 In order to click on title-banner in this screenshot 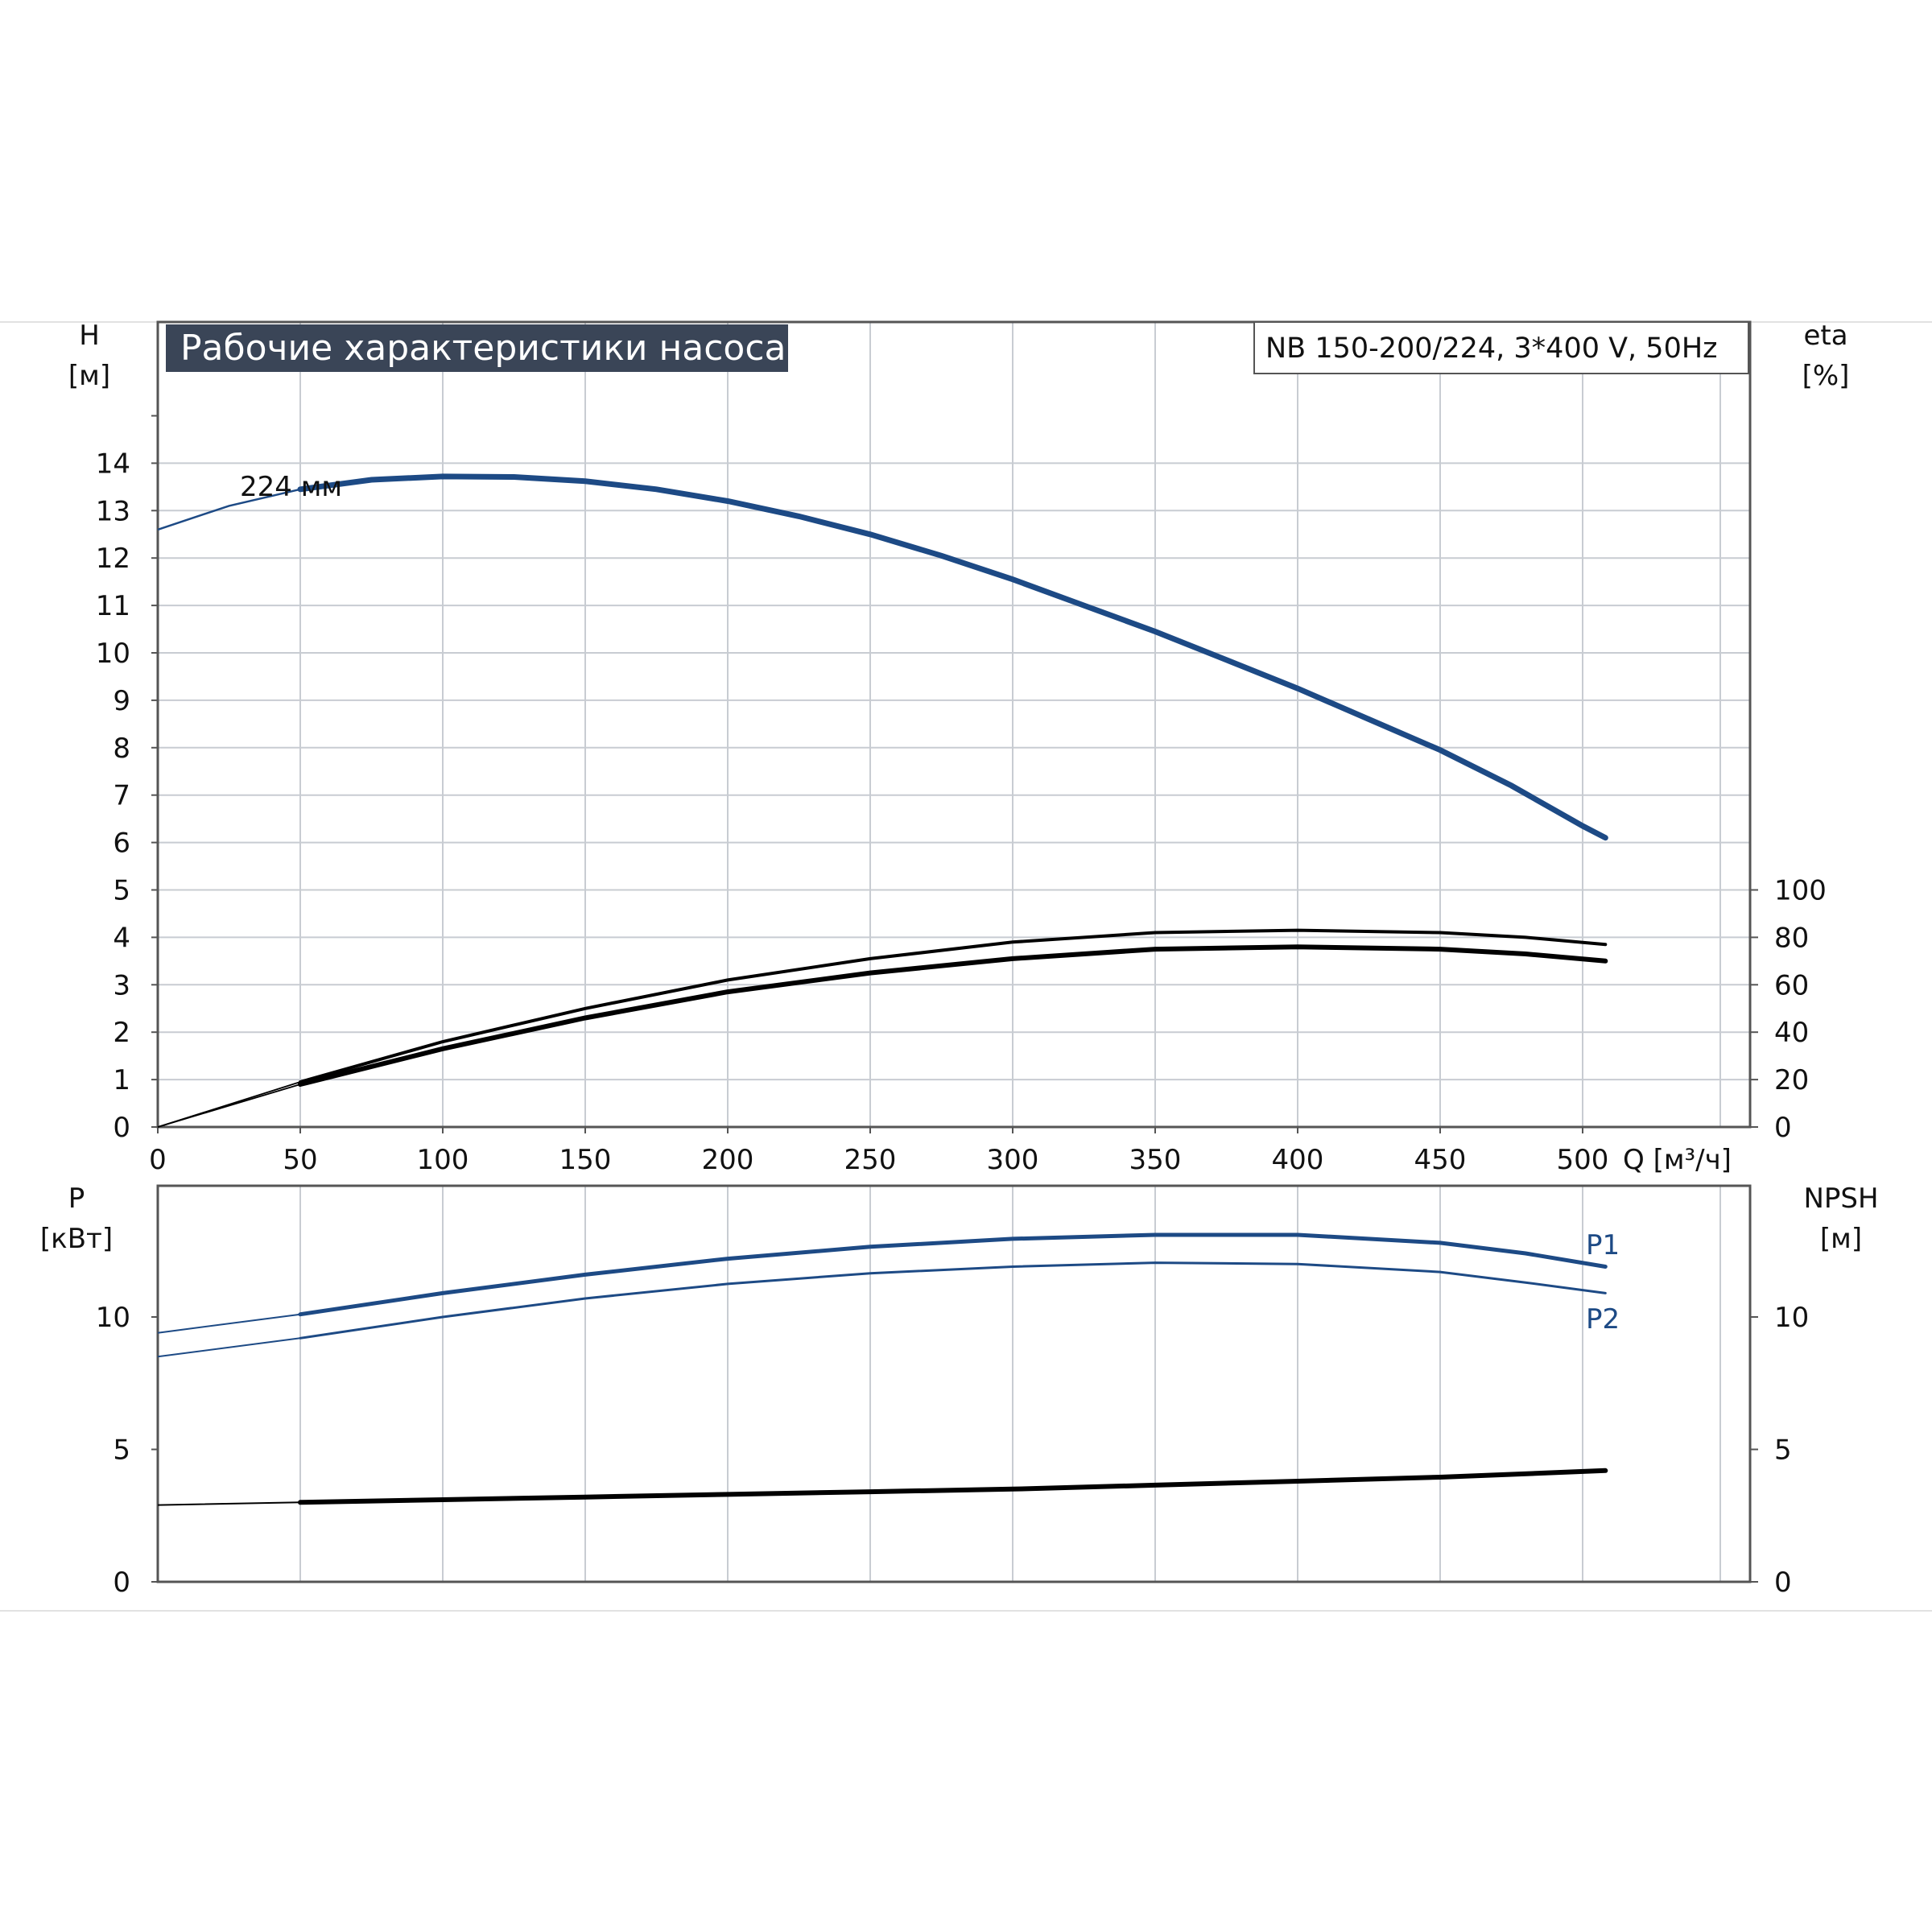, I will do `click(477, 348)`.